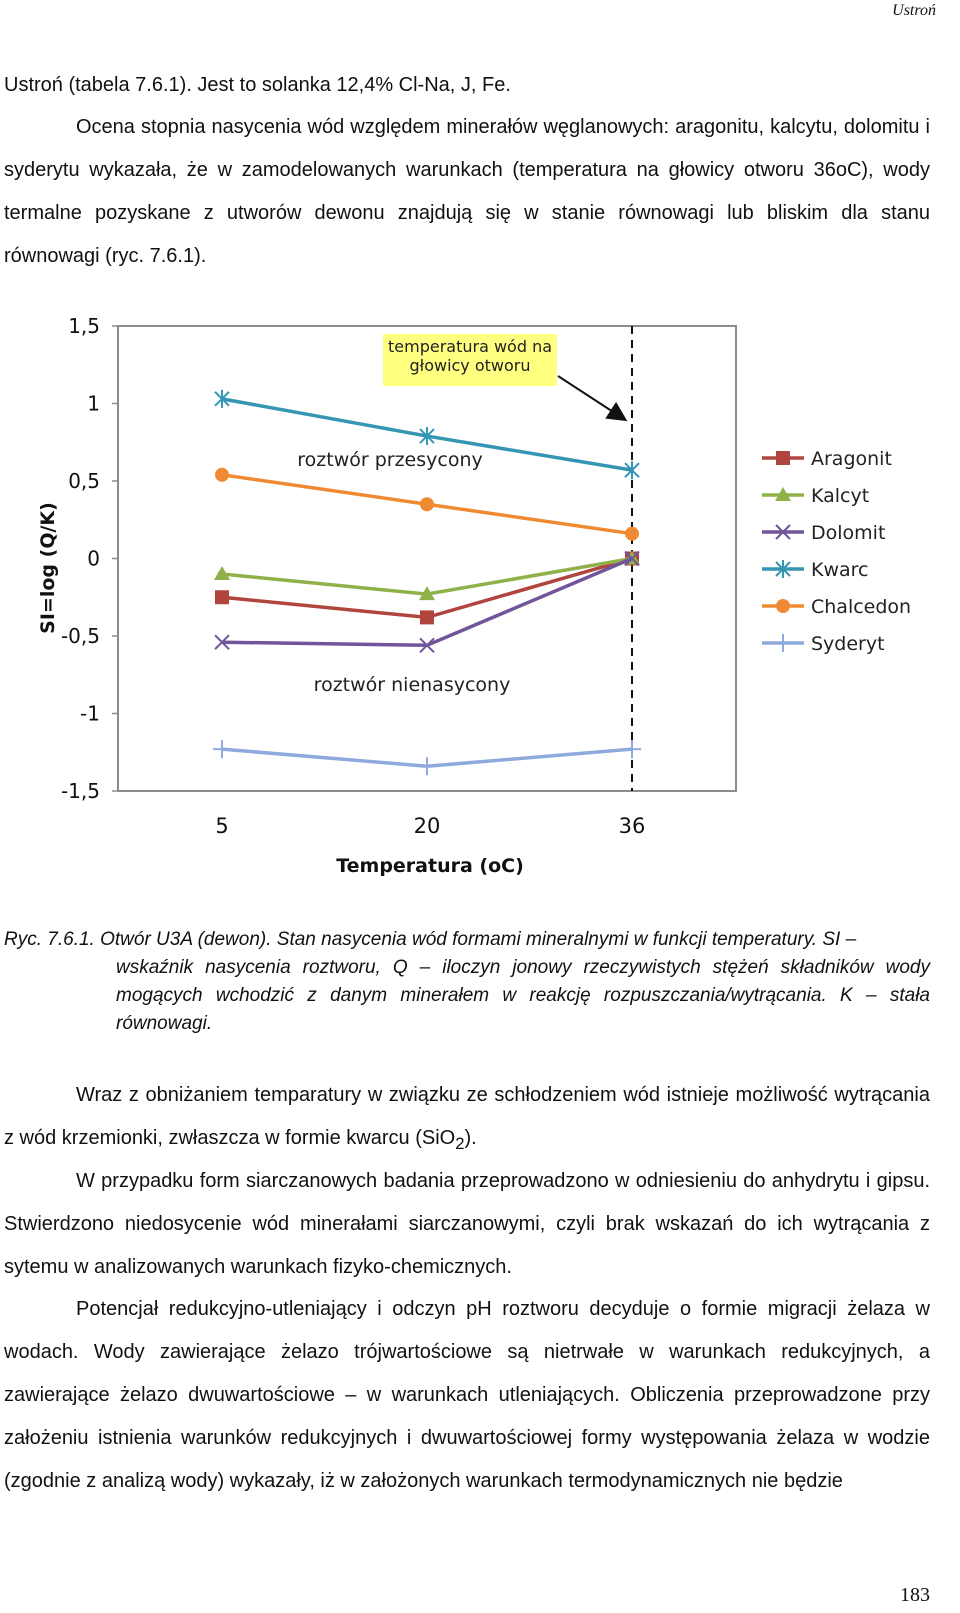  I want to click on callout-box, so click(470, 360).